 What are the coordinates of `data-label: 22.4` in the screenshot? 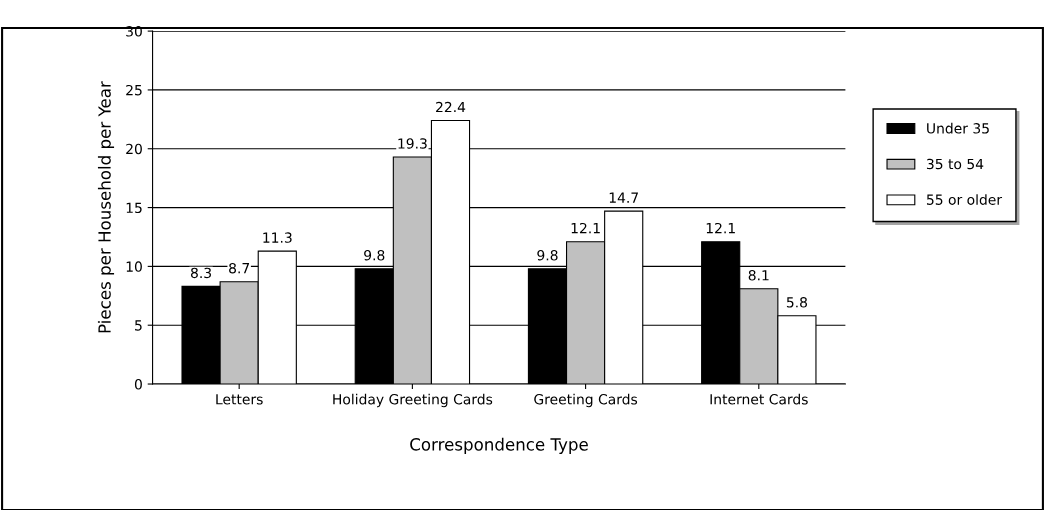 It's located at (451, 107).